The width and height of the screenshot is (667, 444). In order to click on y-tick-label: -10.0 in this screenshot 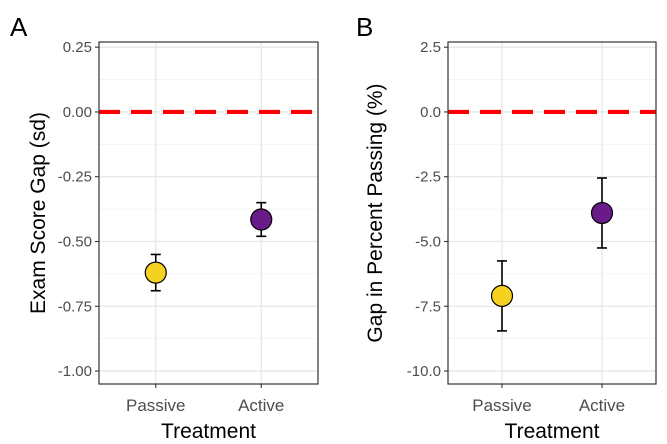, I will do `click(424, 371)`.